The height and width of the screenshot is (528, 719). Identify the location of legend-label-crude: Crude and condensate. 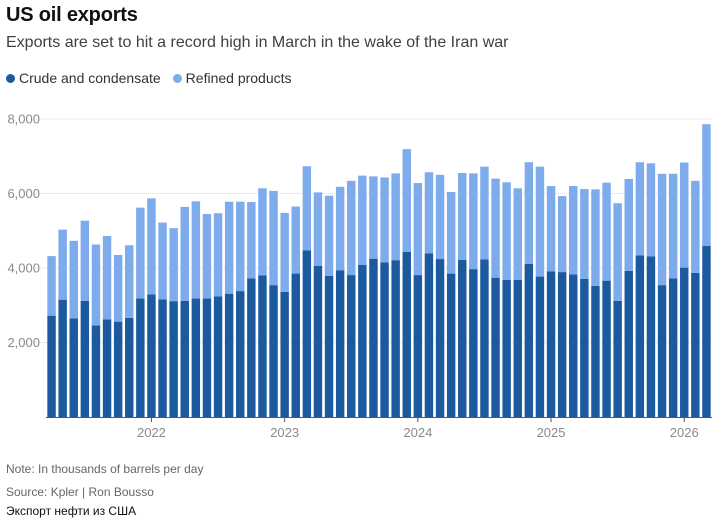
(90, 78).